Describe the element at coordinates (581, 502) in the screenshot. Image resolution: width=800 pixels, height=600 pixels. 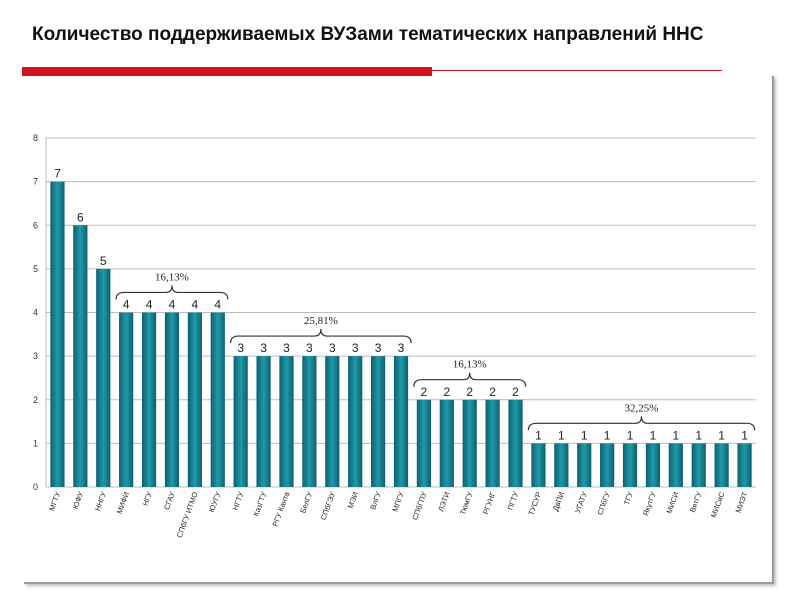
I see `category-label: УГАТУ` at that location.